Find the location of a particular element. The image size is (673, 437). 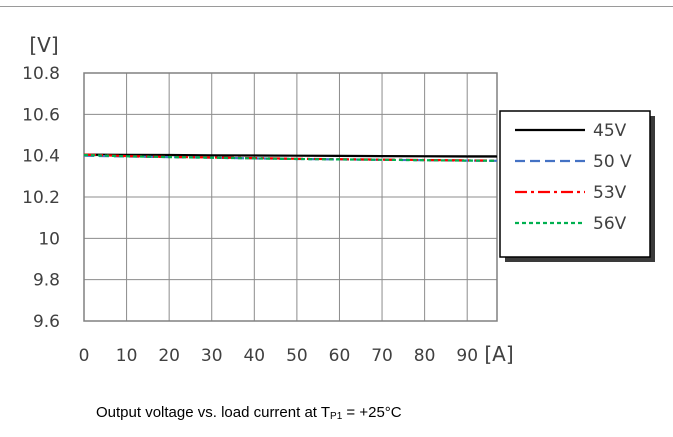

x-tick-label: 50 is located at coordinates (297, 356).